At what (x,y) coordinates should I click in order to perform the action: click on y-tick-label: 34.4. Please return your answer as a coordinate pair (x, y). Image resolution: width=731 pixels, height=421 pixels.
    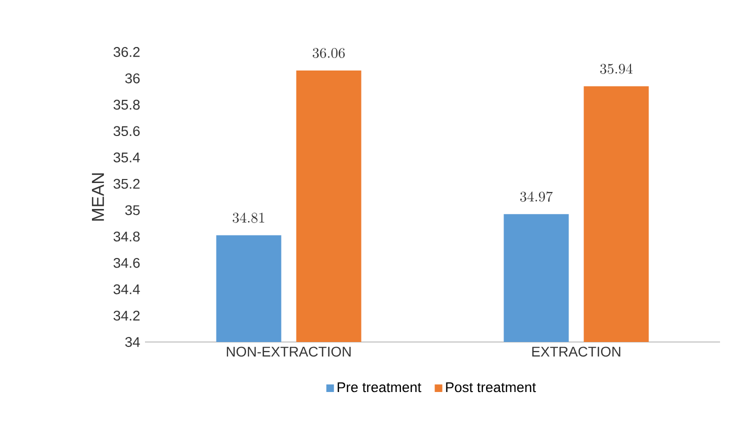
    Looking at the image, I should click on (127, 289).